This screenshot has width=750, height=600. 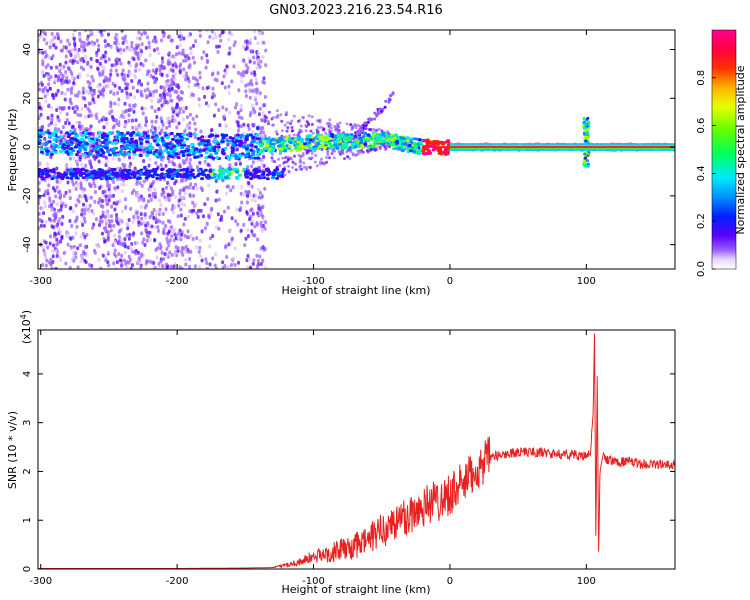 I want to click on spectrogram-x-tick-label-3: 0, so click(x=450, y=281).